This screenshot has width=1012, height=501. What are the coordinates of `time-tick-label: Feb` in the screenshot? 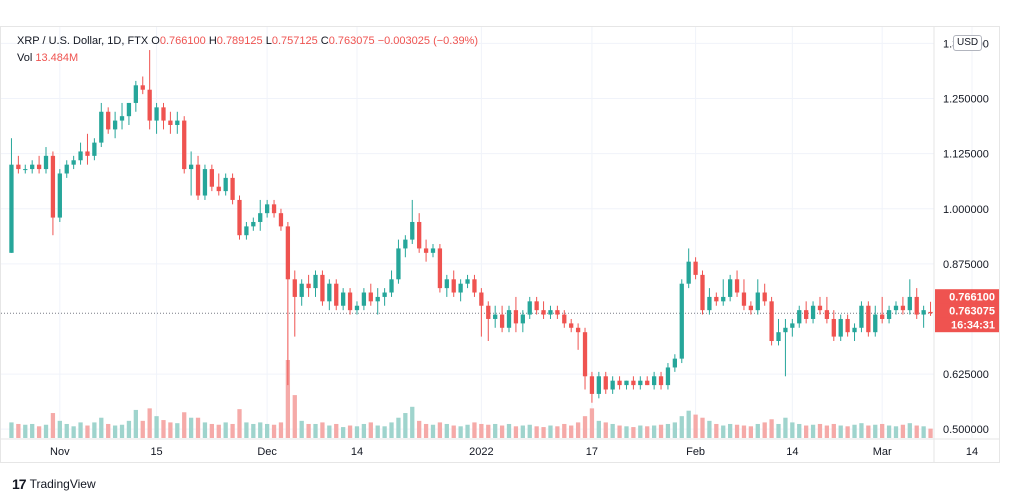 It's located at (695, 452).